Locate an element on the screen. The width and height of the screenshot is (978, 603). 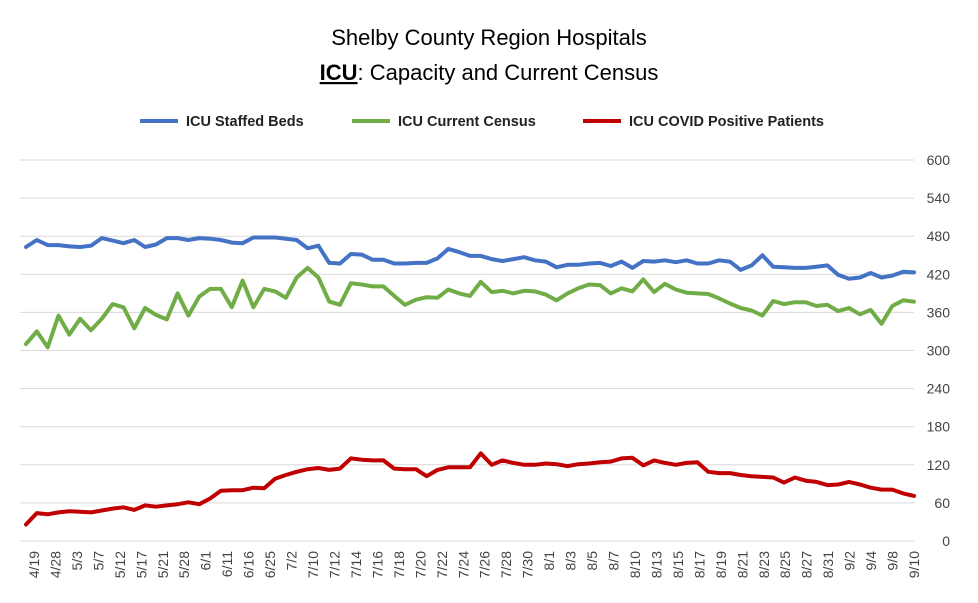
x-tick-label: 8/1 is located at coordinates (549, 561).